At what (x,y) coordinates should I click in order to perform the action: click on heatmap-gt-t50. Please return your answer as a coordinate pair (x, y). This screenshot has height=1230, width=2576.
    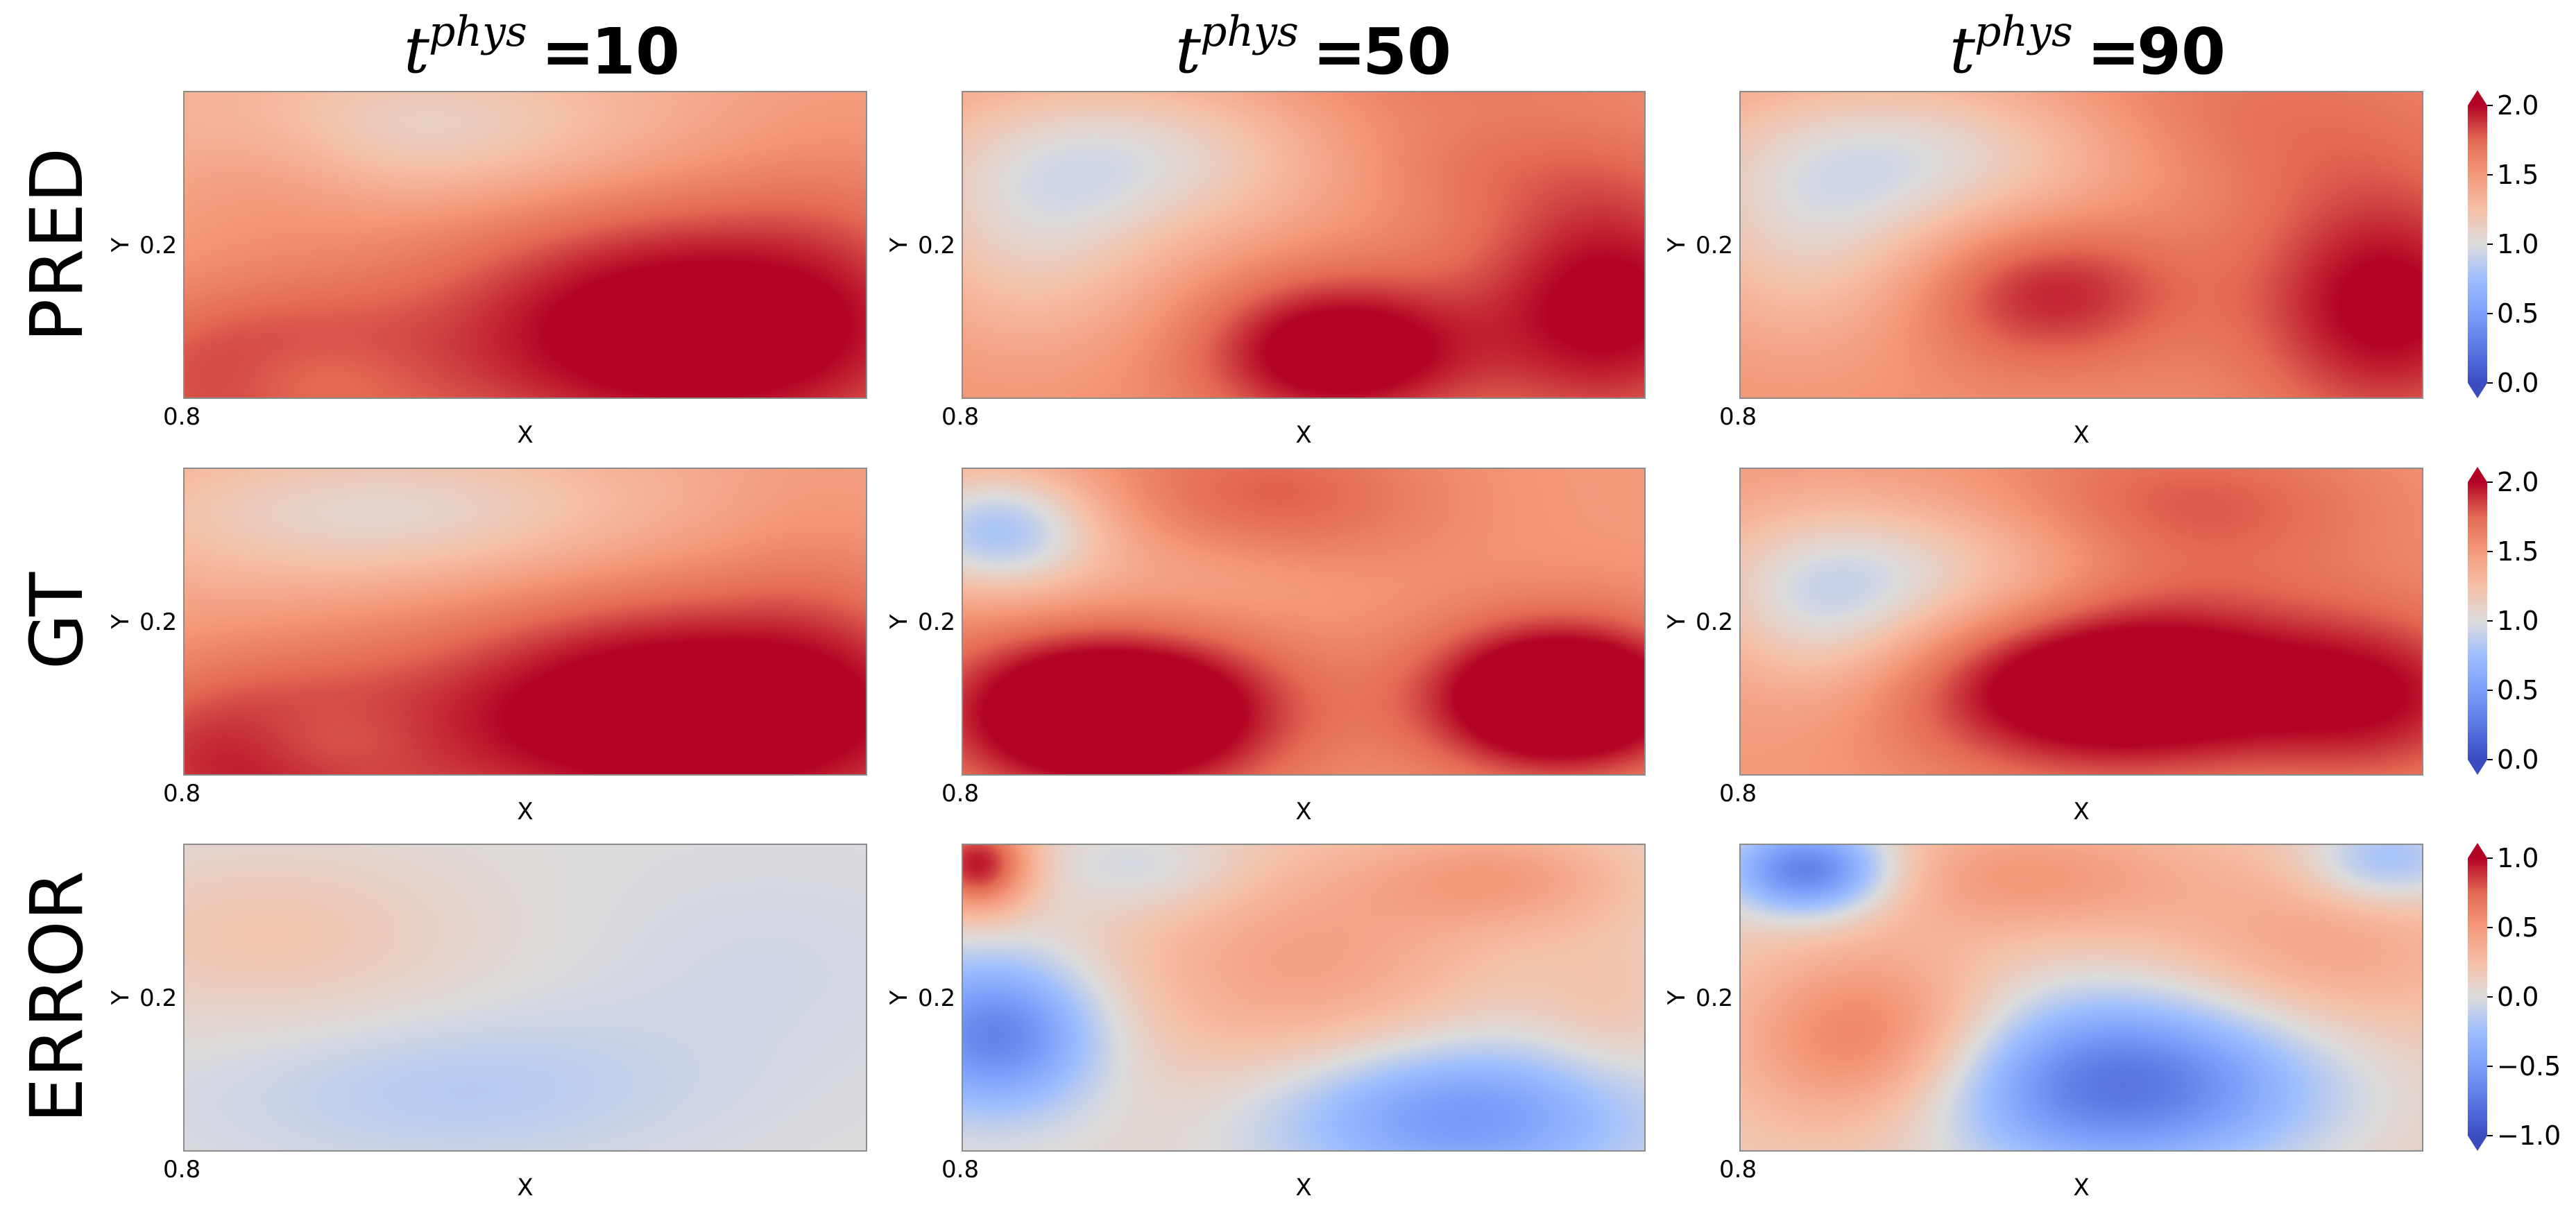
    Looking at the image, I should click on (1303, 621).